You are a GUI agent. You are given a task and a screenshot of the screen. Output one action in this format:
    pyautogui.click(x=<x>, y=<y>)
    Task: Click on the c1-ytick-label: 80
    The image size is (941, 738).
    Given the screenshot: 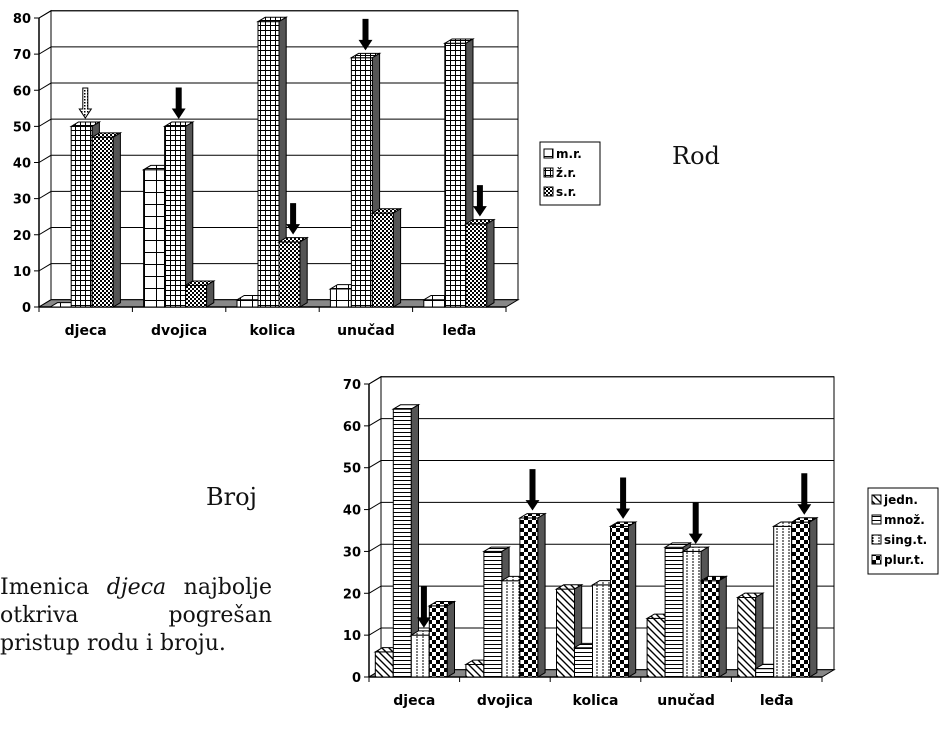 What is the action you would take?
    pyautogui.click(x=22, y=19)
    